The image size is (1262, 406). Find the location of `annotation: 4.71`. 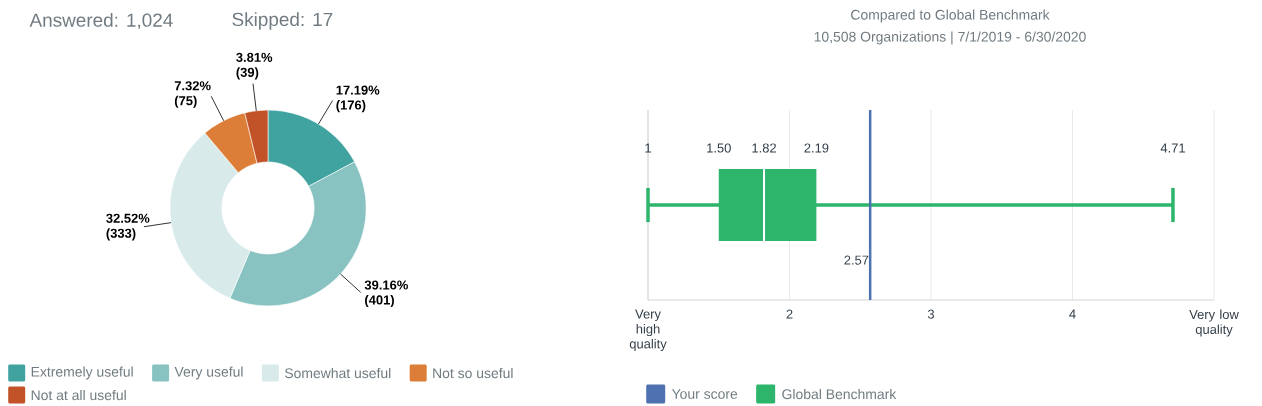

annotation: 4.71 is located at coordinates (1172, 148).